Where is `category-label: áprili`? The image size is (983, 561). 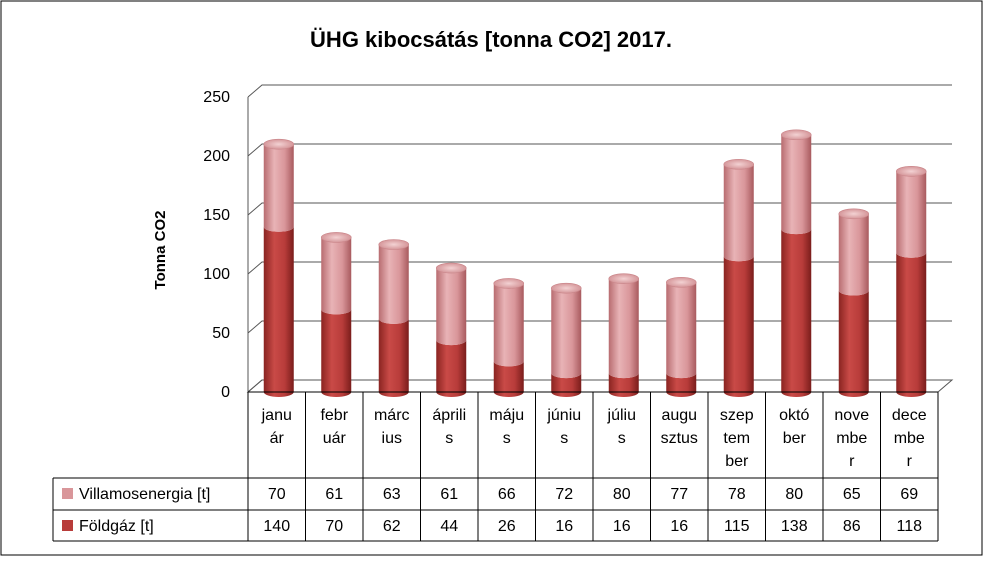 category-label: áprili is located at coordinates (449, 415).